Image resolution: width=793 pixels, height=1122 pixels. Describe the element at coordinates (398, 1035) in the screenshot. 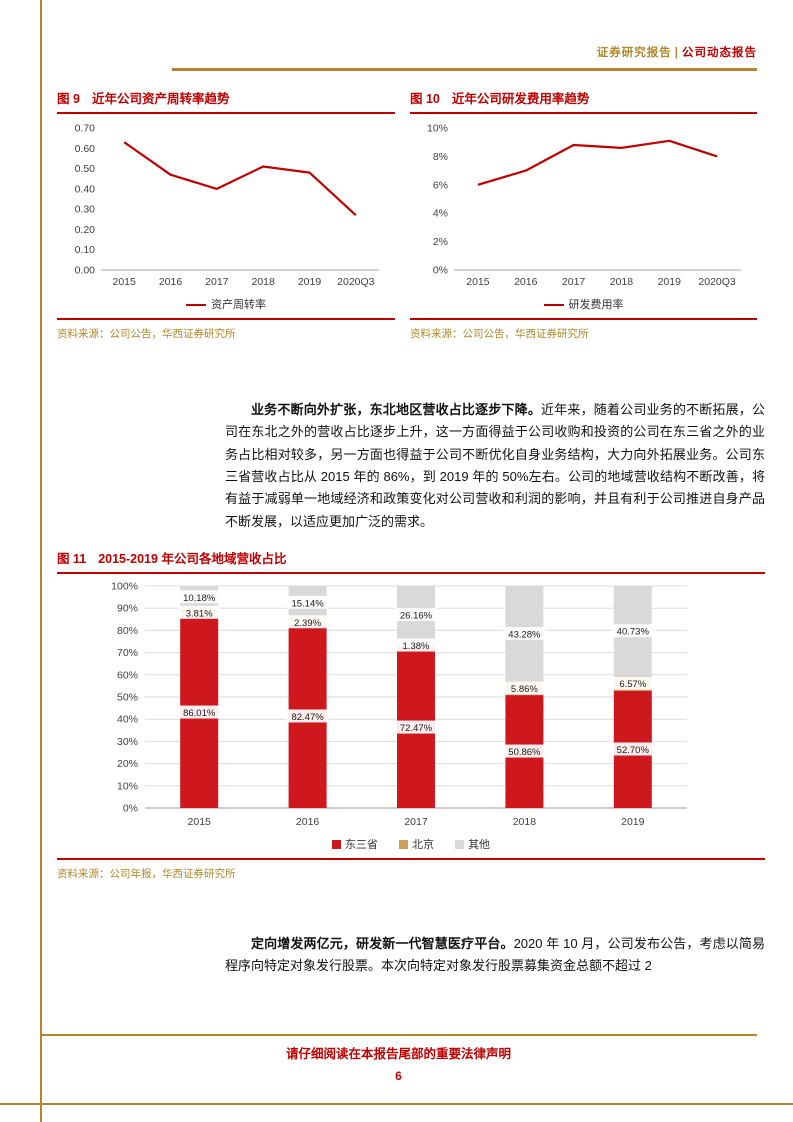

I see `footer-rule` at that location.